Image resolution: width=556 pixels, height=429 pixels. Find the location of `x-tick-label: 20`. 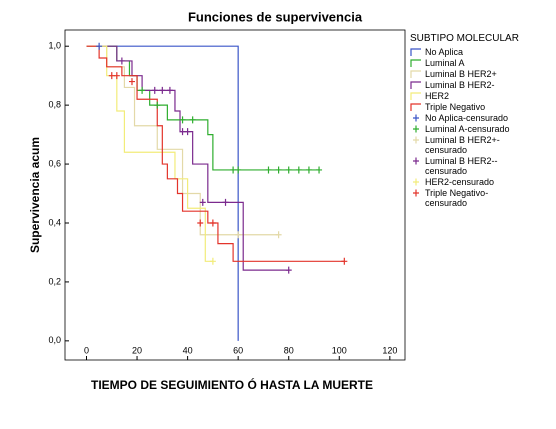

x-tick-label: 20 is located at coordinates (137, 350).